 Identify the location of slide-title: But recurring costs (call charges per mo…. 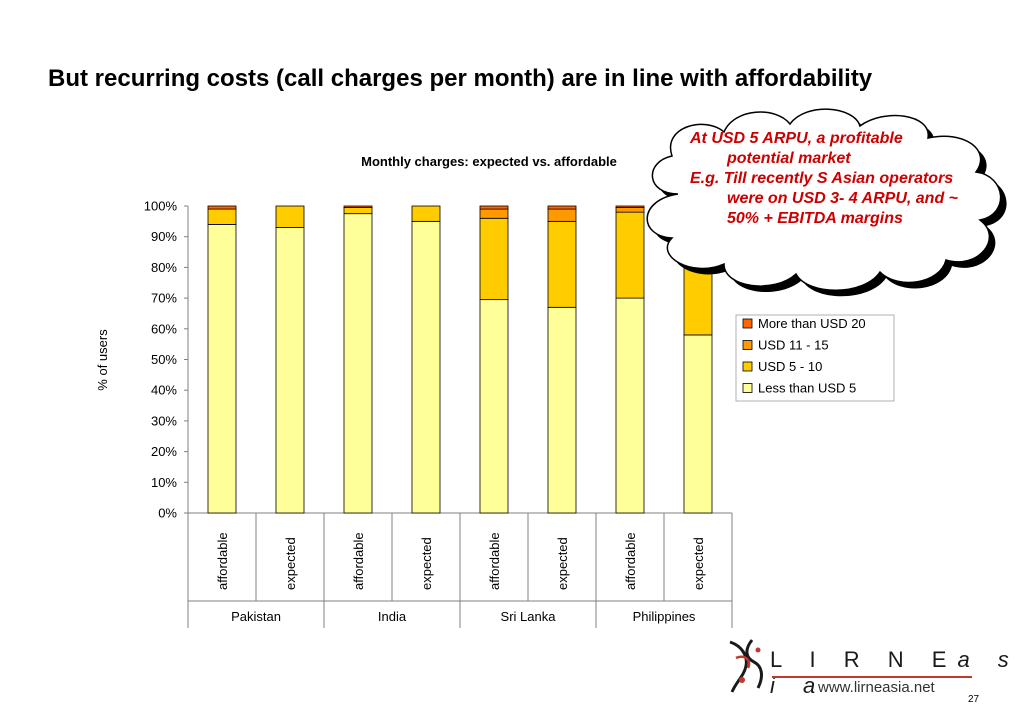
(460, 78).